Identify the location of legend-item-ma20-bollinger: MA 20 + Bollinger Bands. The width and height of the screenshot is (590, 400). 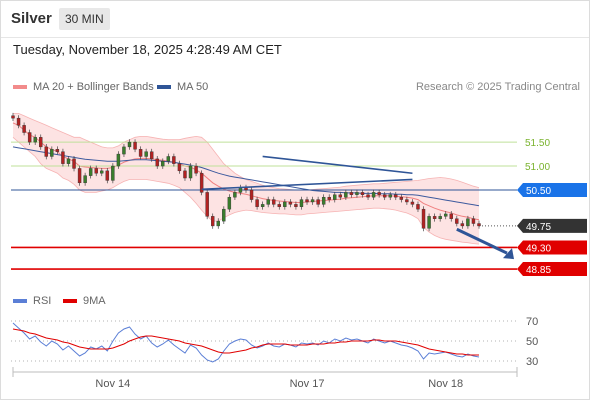
(83, 87).